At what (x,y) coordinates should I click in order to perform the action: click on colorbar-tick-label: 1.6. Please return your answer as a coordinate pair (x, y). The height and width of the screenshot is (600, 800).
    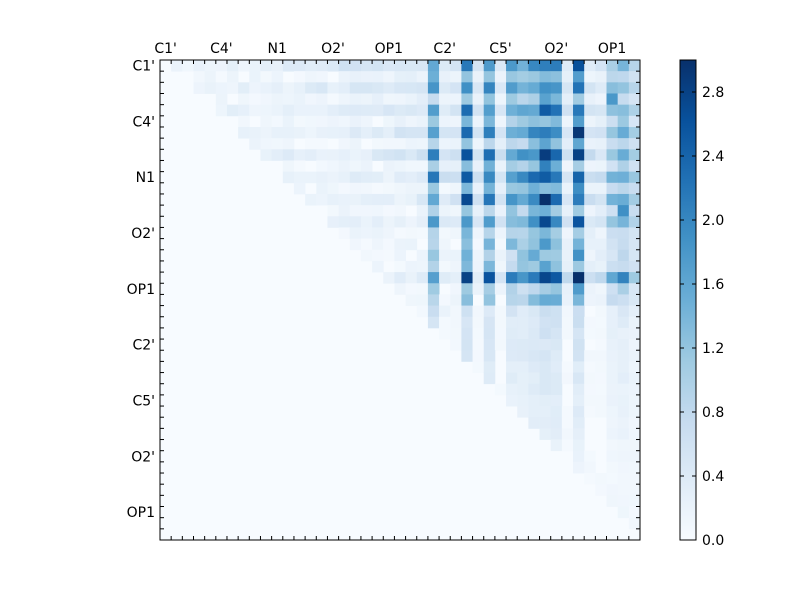
    Looking at the image, I should click on (713, 285).